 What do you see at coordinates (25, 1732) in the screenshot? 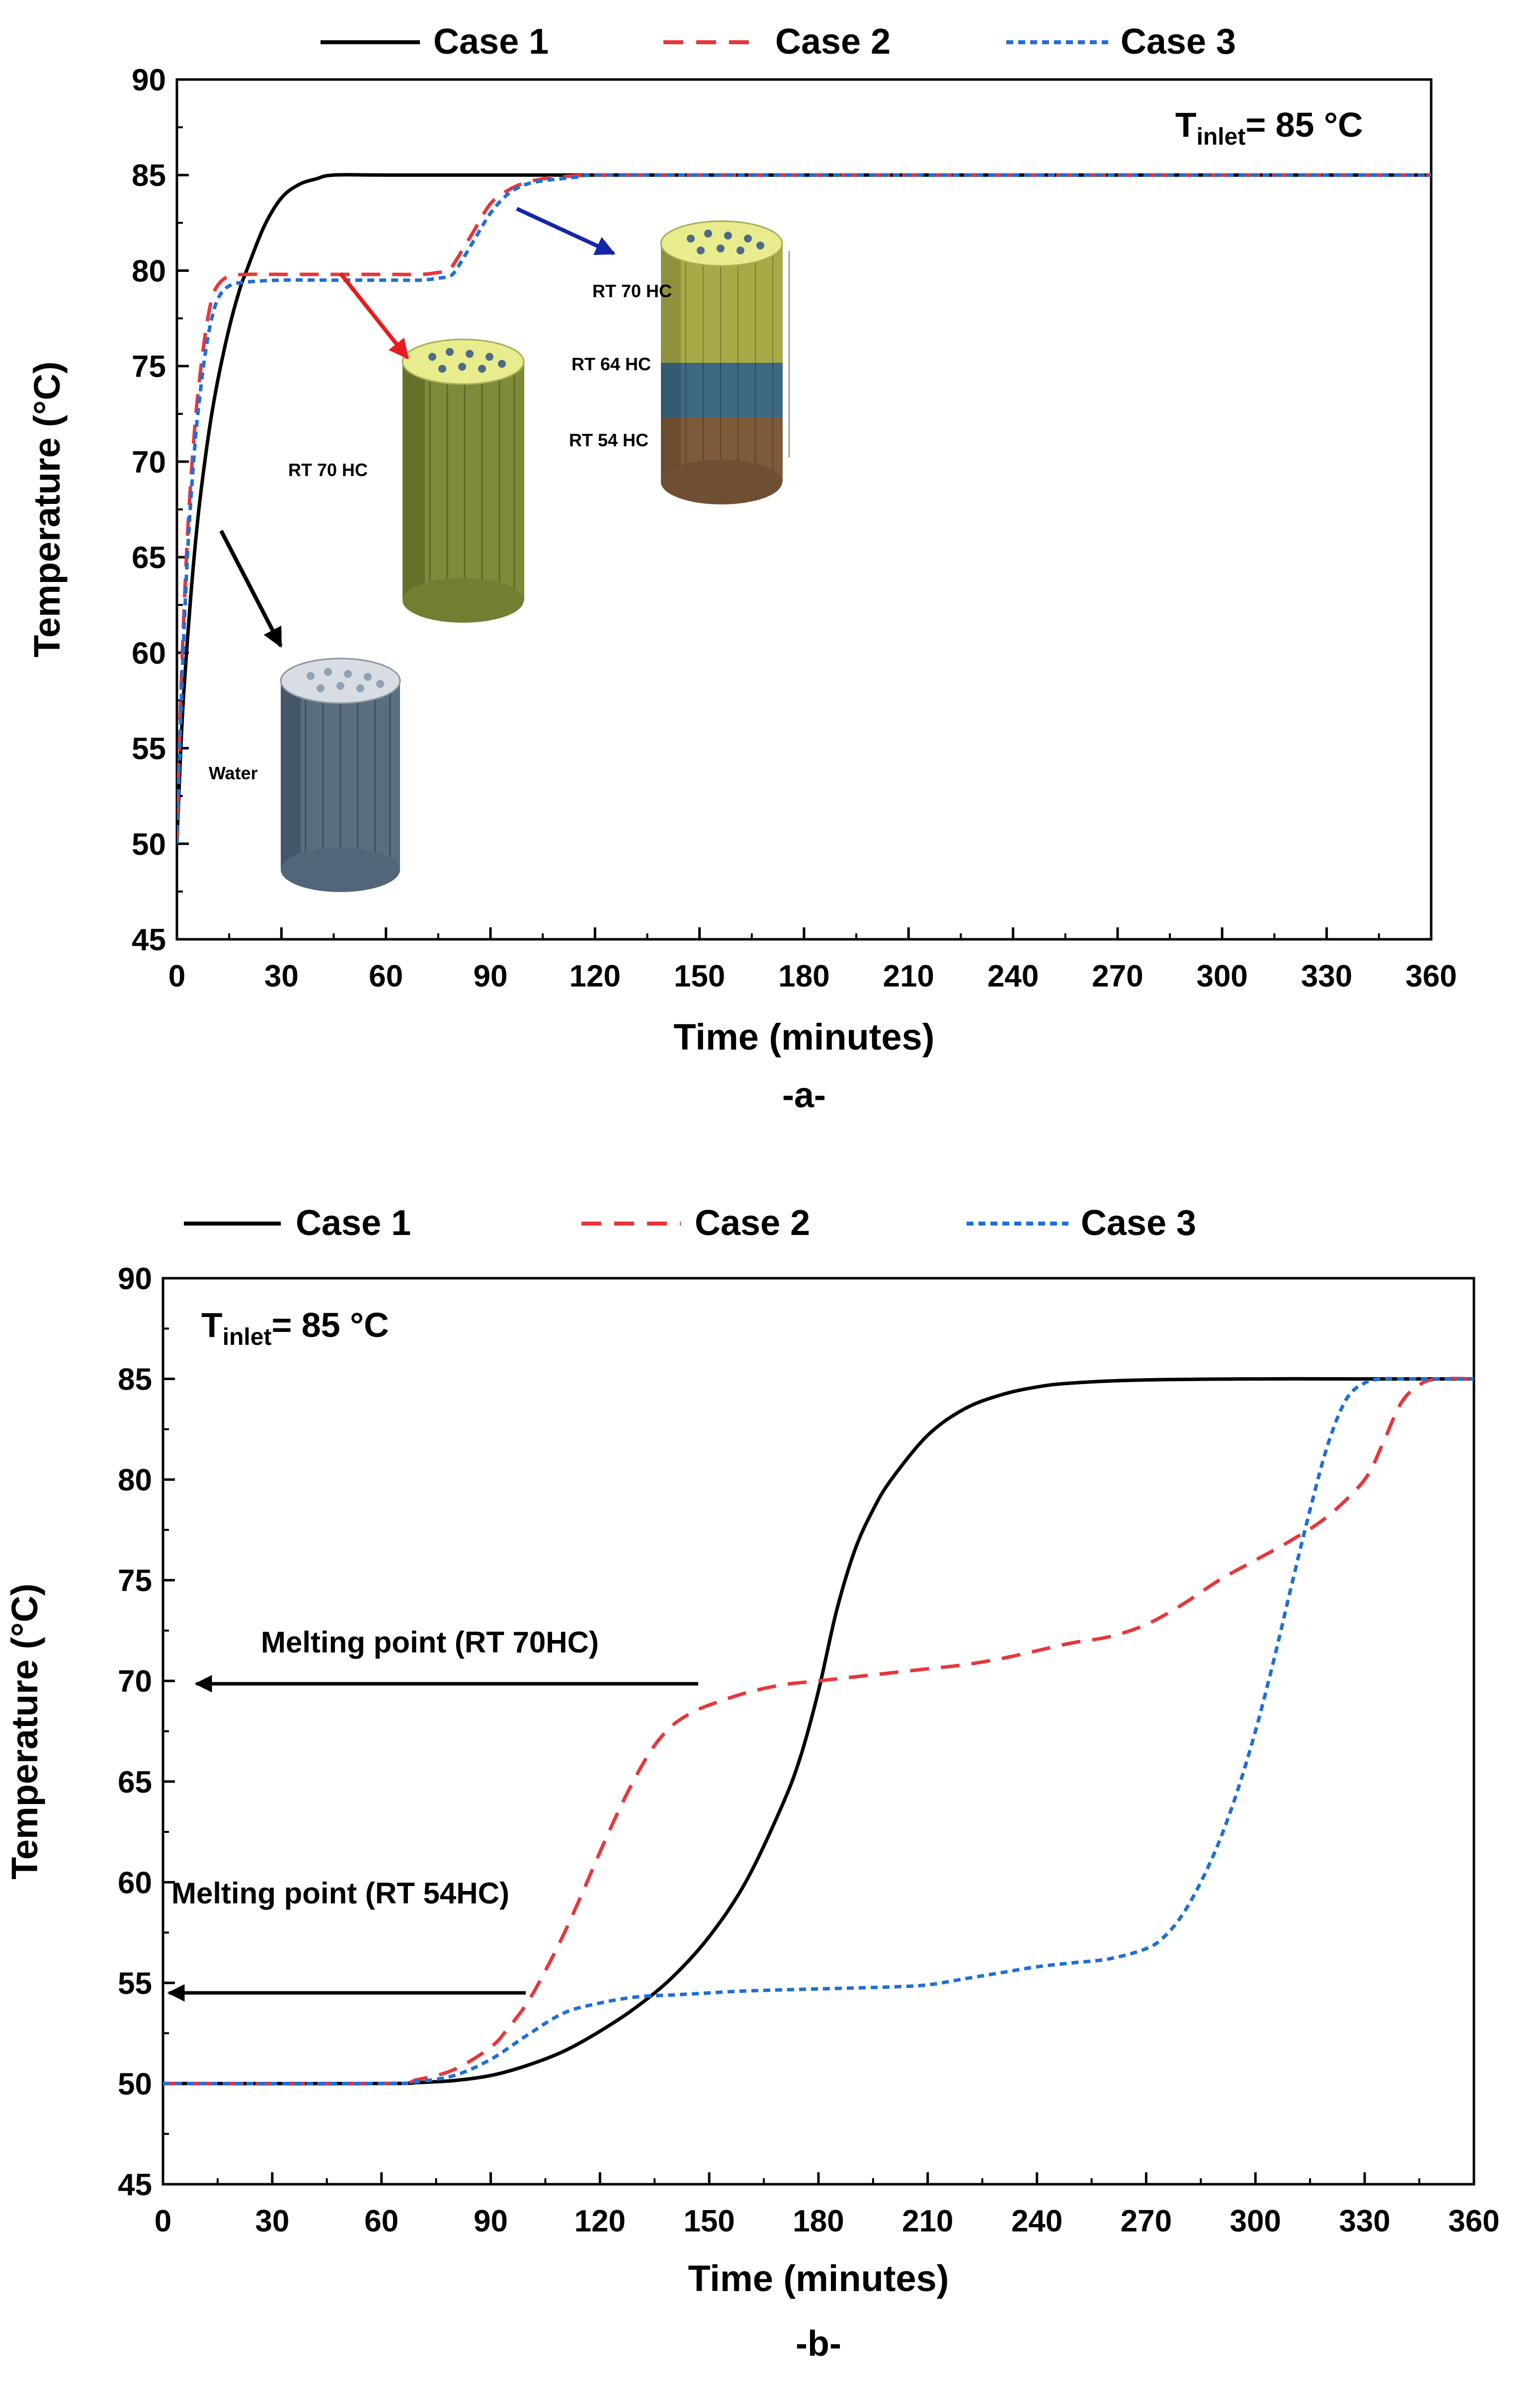
I see `y-axis-label-b: Temperature (°C)` at bounding box center [25, 1732].